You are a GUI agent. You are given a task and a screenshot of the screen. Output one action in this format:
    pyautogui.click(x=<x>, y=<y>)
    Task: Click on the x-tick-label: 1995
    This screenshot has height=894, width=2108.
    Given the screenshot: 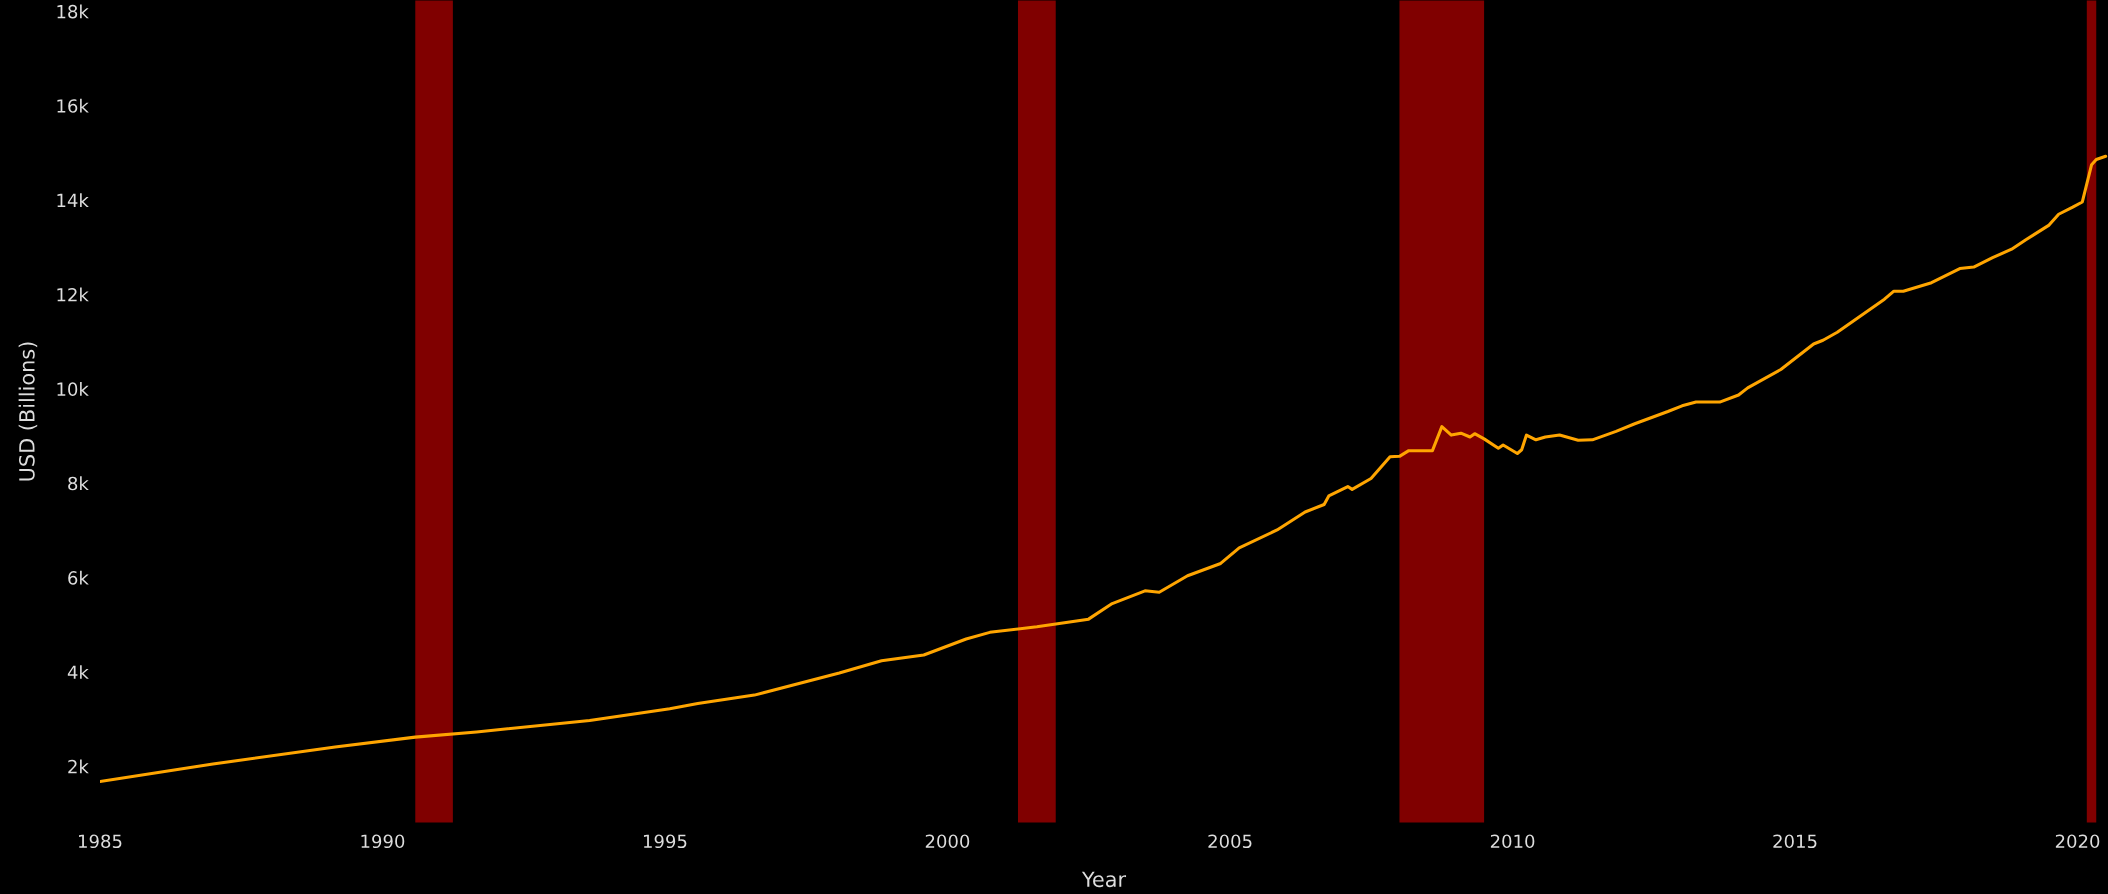 What is the action you would take?
    pyautogui.click(x=665, y=841)
    